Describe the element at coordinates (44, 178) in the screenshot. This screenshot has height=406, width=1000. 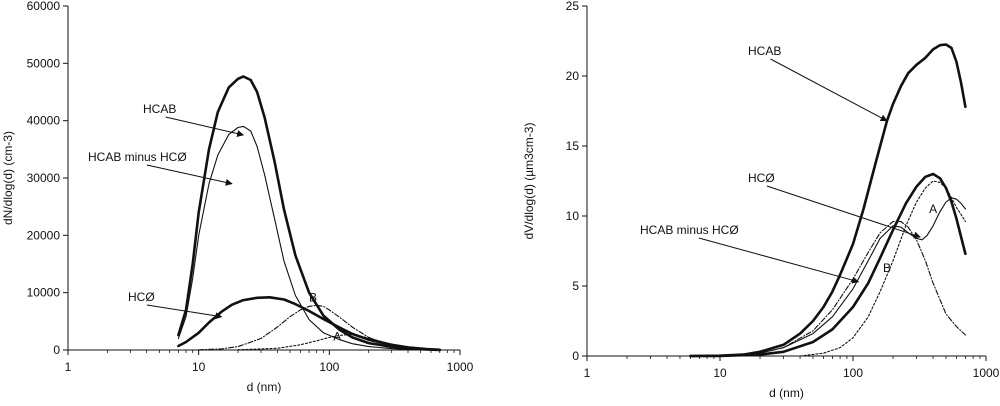
I see `y-tick-label: 30000` at that location.